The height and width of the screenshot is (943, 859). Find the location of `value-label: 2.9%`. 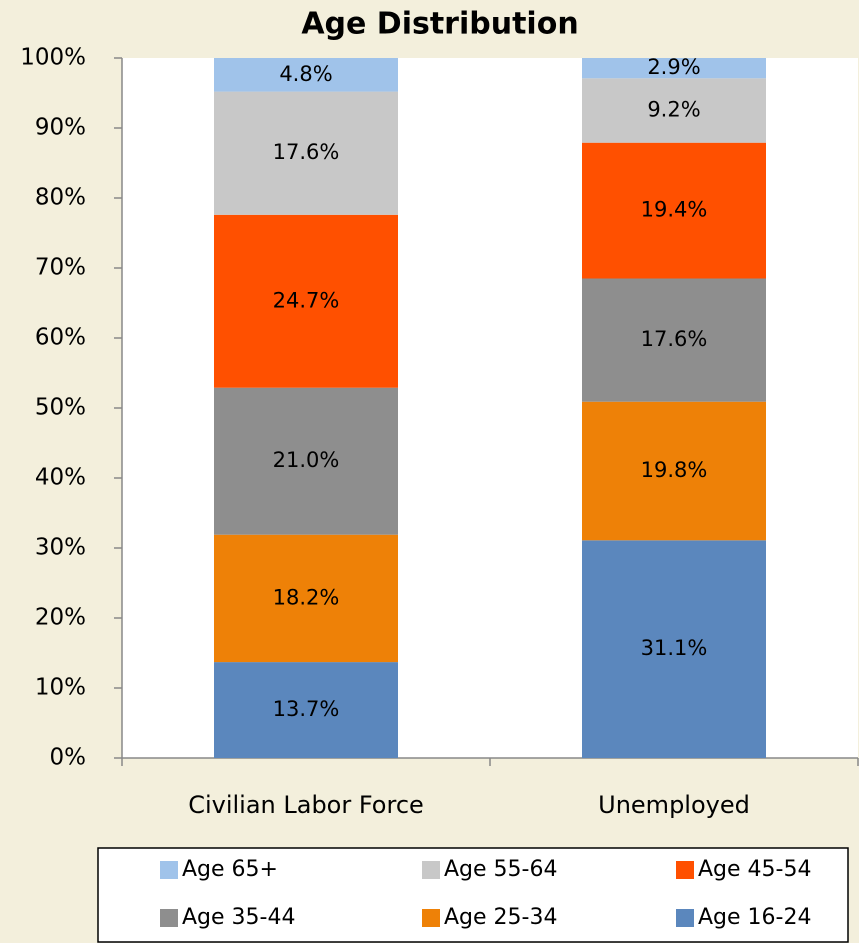

value-label: 2.9% is located at coordinates (673, 67).